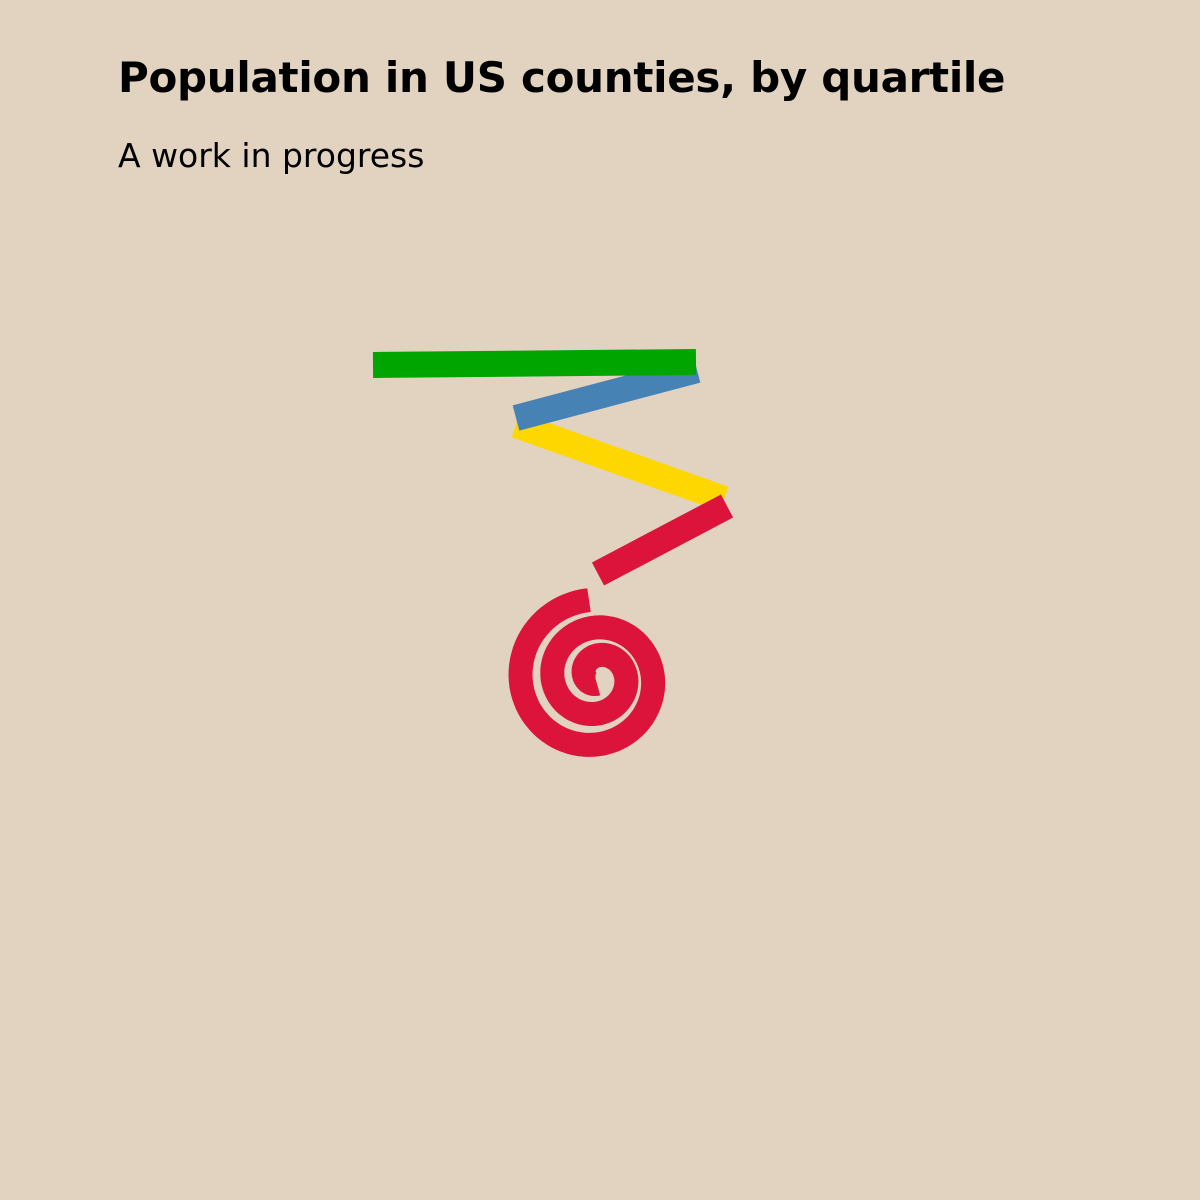 The width and height of the screenshot is (1200, 1200). Describe the element at coordinates (271, 155) in the screenshot. I see `chart-subtitle: A work in progress` at that location.